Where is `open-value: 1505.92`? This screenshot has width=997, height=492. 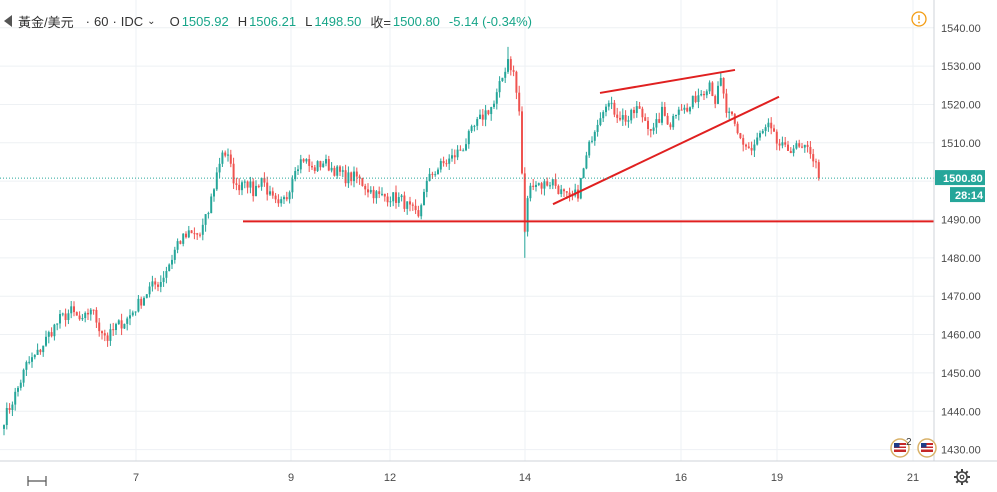
open-value: 1505.92 is located at coordinates (205, 21).